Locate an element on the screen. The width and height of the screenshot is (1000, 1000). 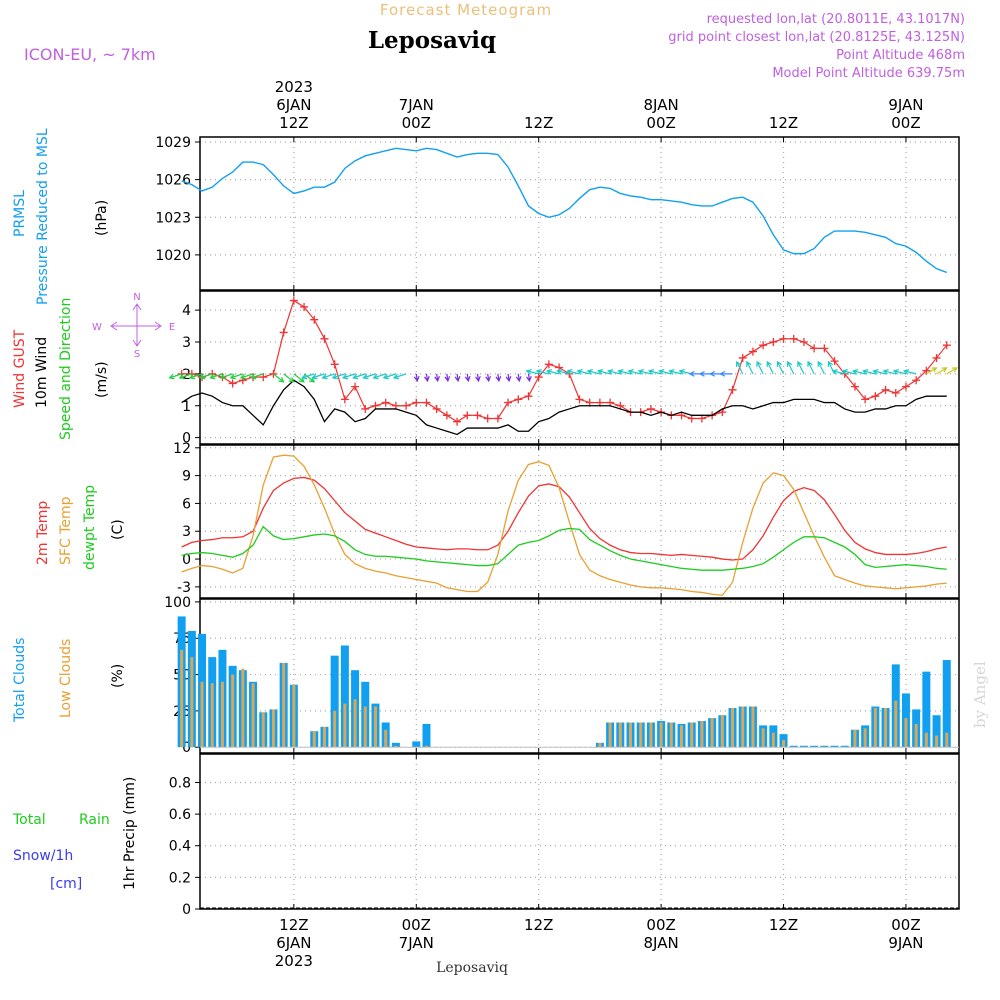
p5-unit-label: 1hr Precip (mm) is located at coordinates (130, 833).